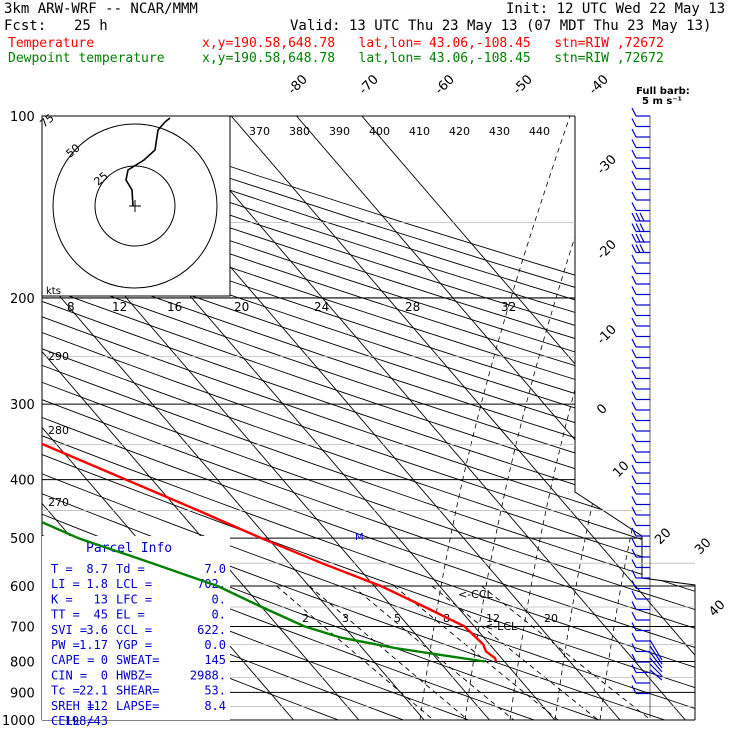 The width and height of the screenshot is (740, 740). What do you see at coordinates (215, 660) in the screenshot?
I see `parcel-row-value: 145` at bounding box center [215, 660].